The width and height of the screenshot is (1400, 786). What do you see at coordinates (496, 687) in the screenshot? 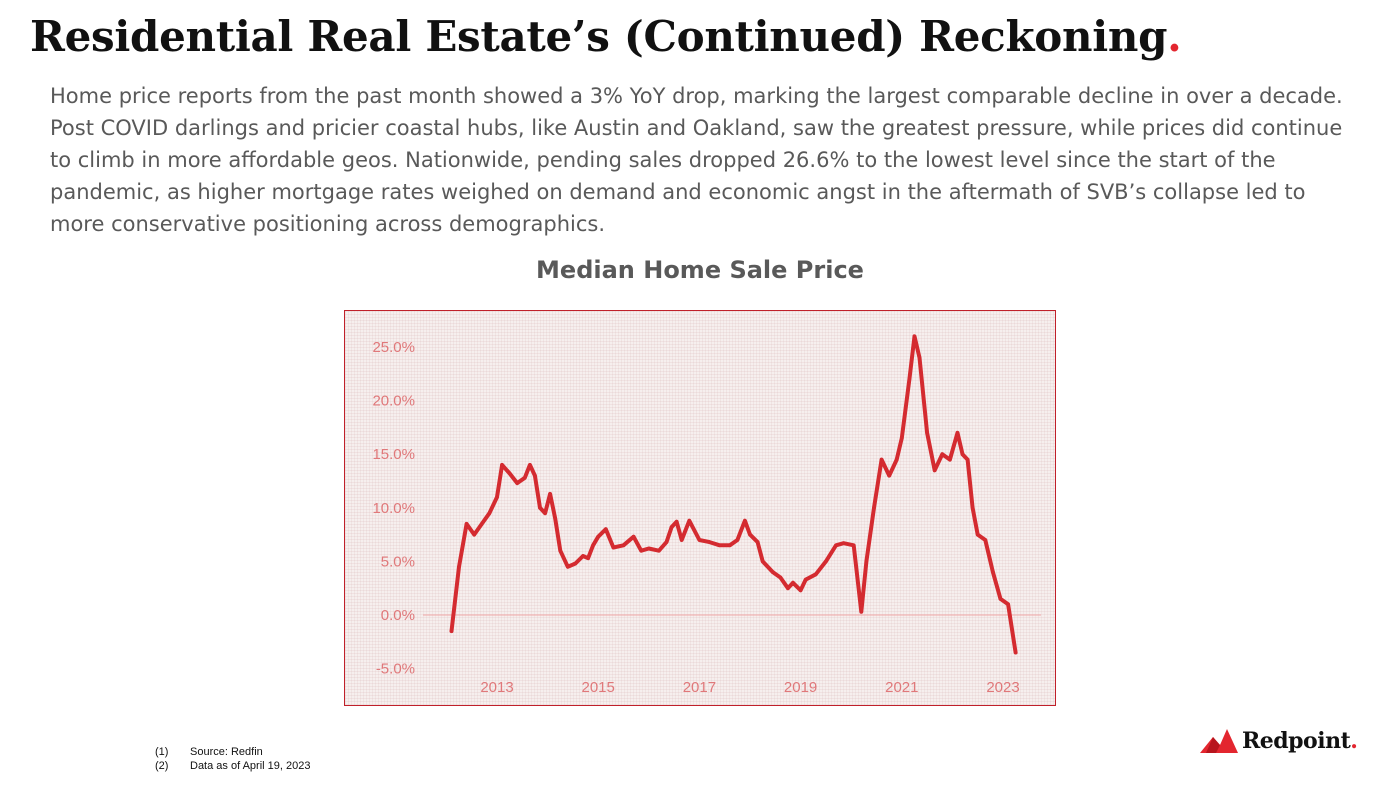
I see `x-tick-label: 2013` at bounding box center [496, 687].